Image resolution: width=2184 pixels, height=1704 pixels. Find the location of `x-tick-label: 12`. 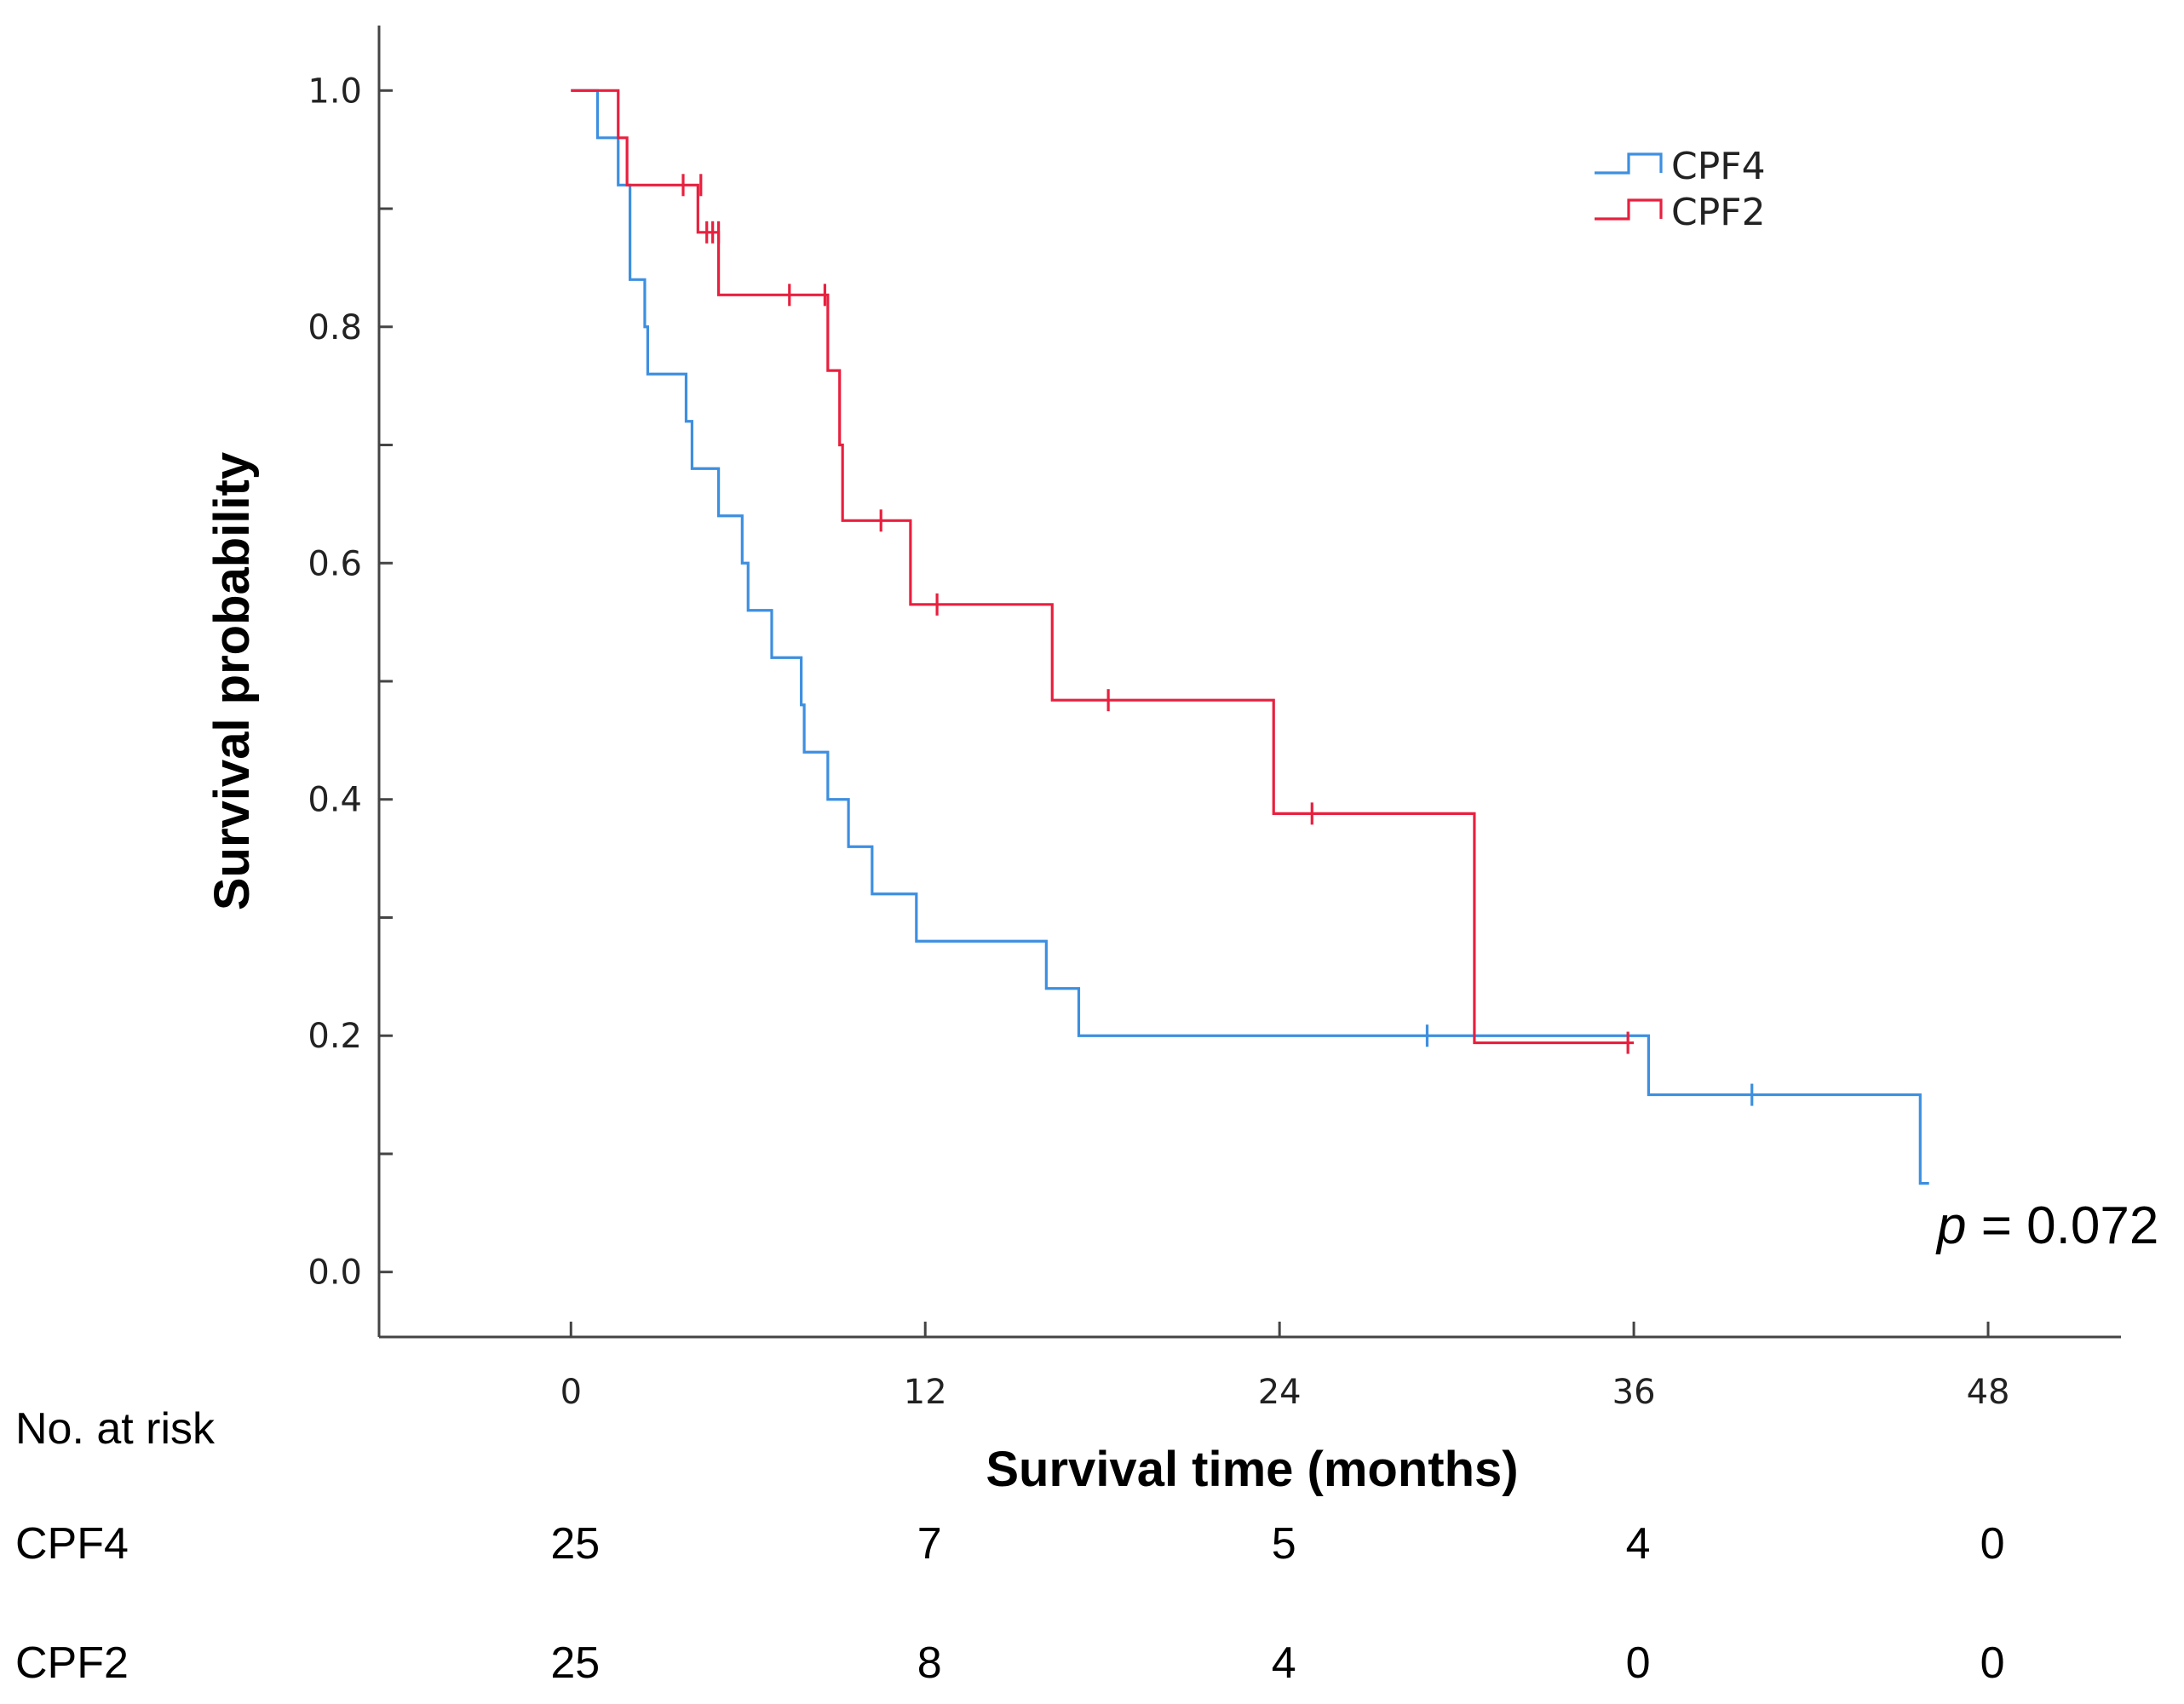

x-tick-label: 12 is located at coordinates (925, 1392).